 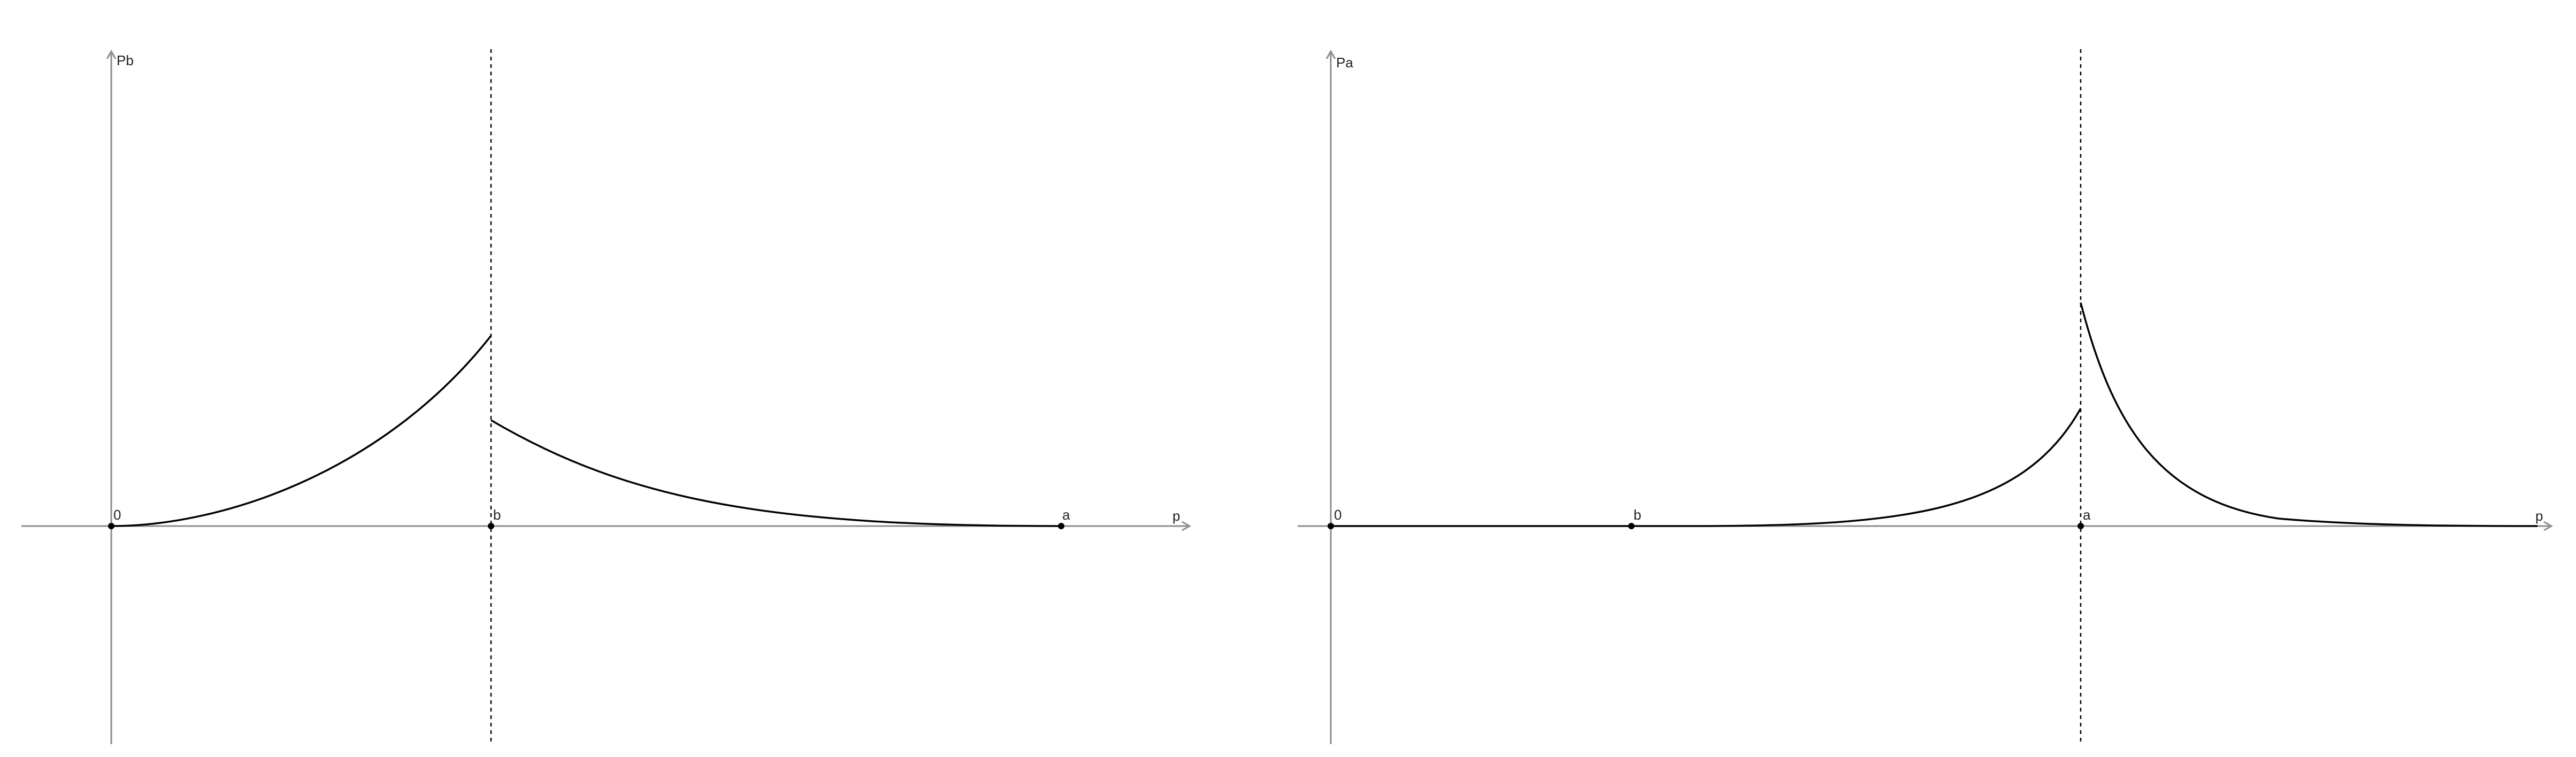 I want to click on left-point-a-label: a, so click(x=1066, y=515).